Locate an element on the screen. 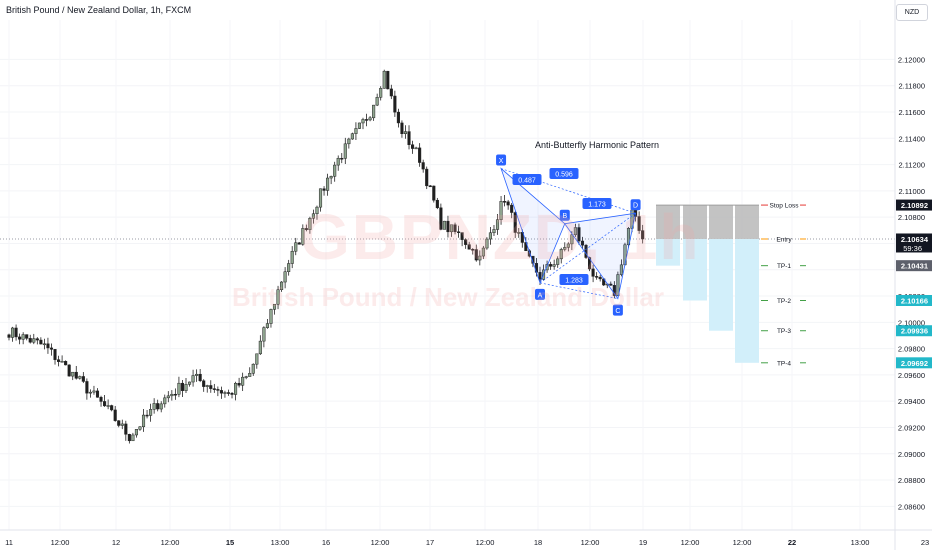 Image resolution: width=932 pixels, height=550 pixels. stop-loss-level-label: Stop Loss is located at coordinates (785, 206).